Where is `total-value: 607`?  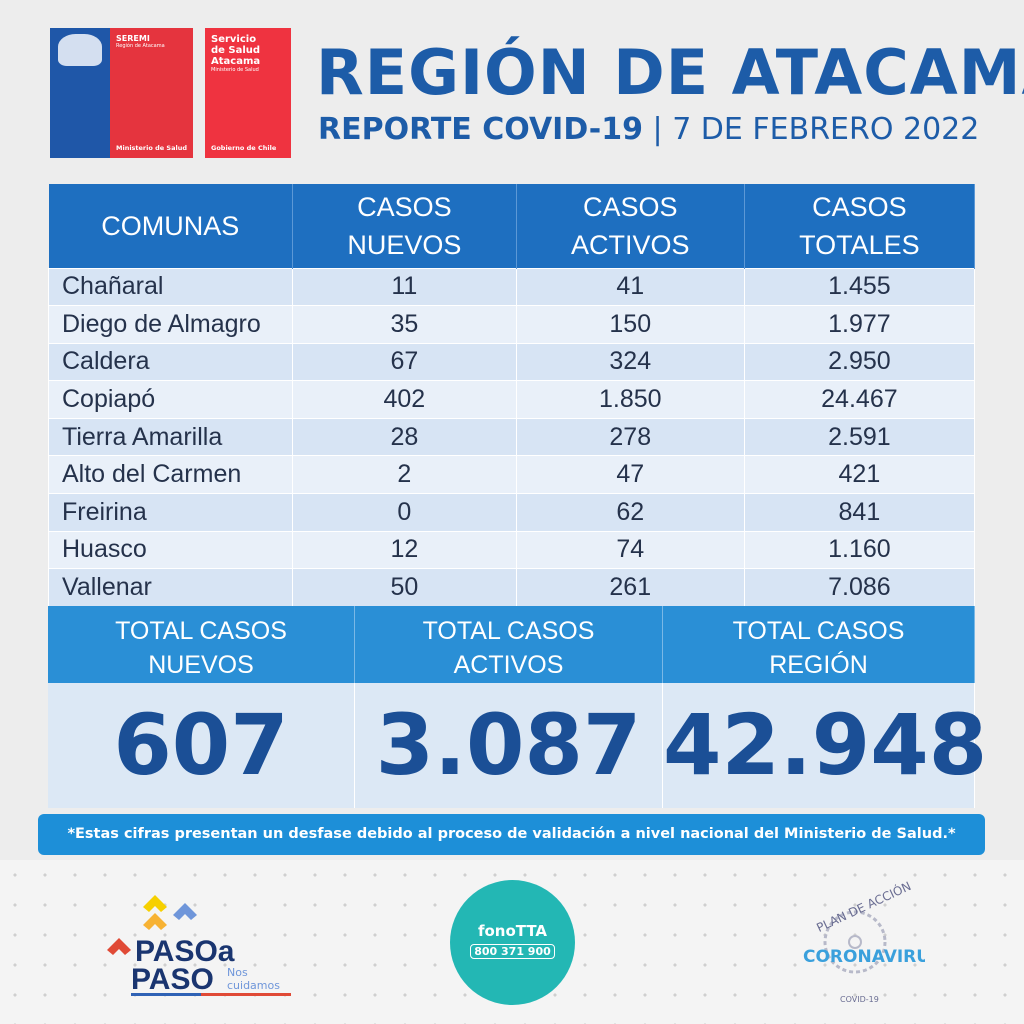
total-value: 607 is located at coordinates (201, 745).